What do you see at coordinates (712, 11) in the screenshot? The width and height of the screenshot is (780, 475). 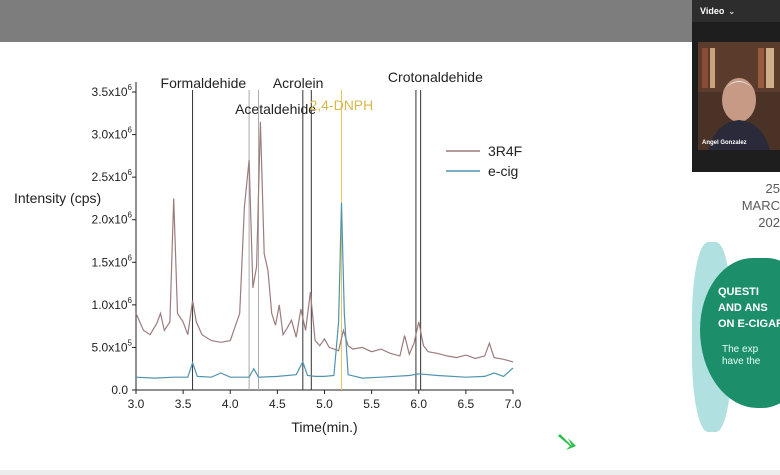 I see `video-panel-title: Video` at bounding box center [712, 11].